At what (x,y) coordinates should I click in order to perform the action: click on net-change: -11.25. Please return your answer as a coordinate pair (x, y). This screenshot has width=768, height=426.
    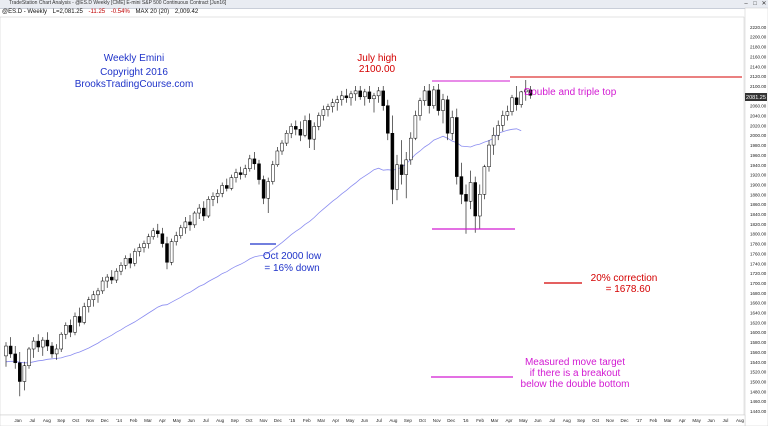
    Looking at the image, I should click on (97, 12).